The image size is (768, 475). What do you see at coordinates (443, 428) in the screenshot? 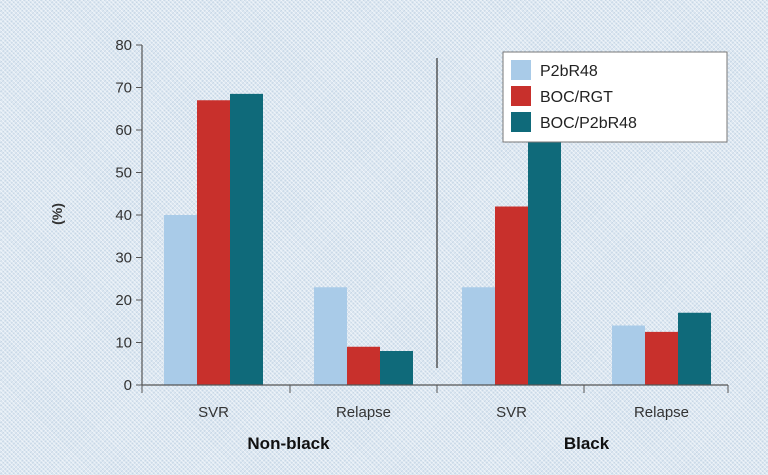
I see `x-axis-labels: SVR Relapse Non-black SVR Relapse Black` at bounding box center [443, 428].